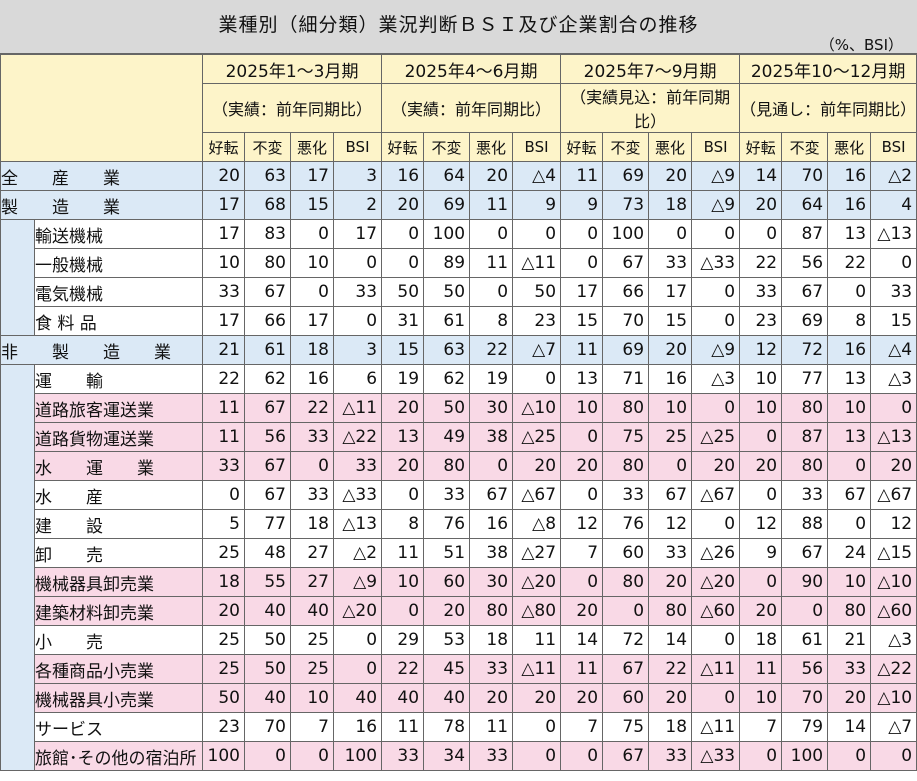  What do you see at coordinates (267, 553) in the screenshot?
I see `value-cell: 48` at bounding box center [267, 553].